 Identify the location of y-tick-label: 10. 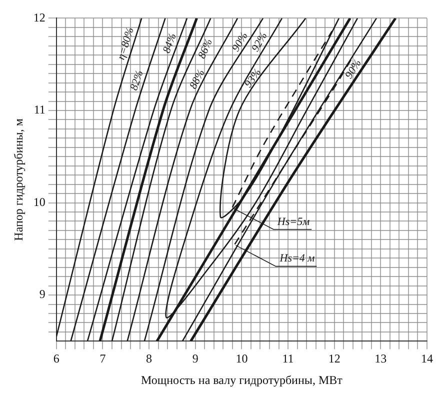
(39, 201).